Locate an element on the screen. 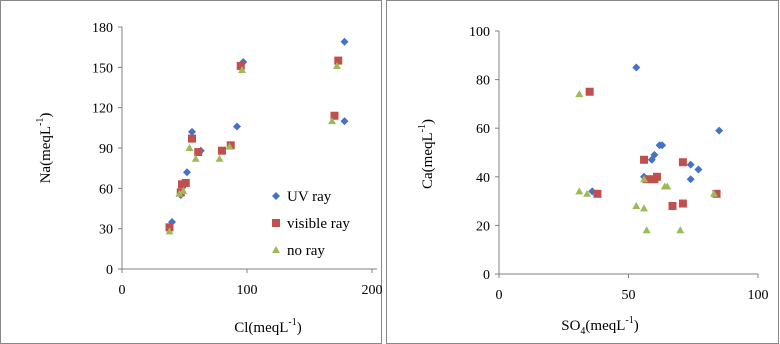 The image size is (780, 344). x-tick-label: 50 is located at coordinates (629, 295).